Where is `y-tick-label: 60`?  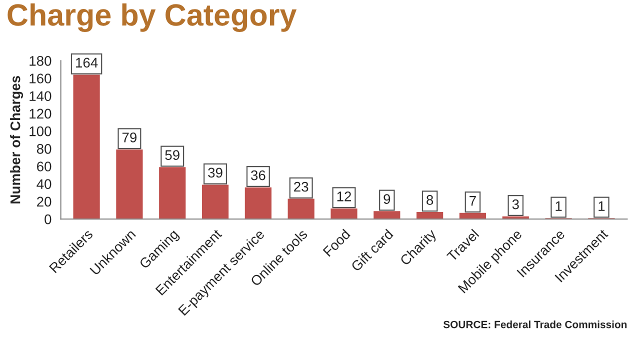
y-tick-label: 60 is located at coordinates (44, 167).